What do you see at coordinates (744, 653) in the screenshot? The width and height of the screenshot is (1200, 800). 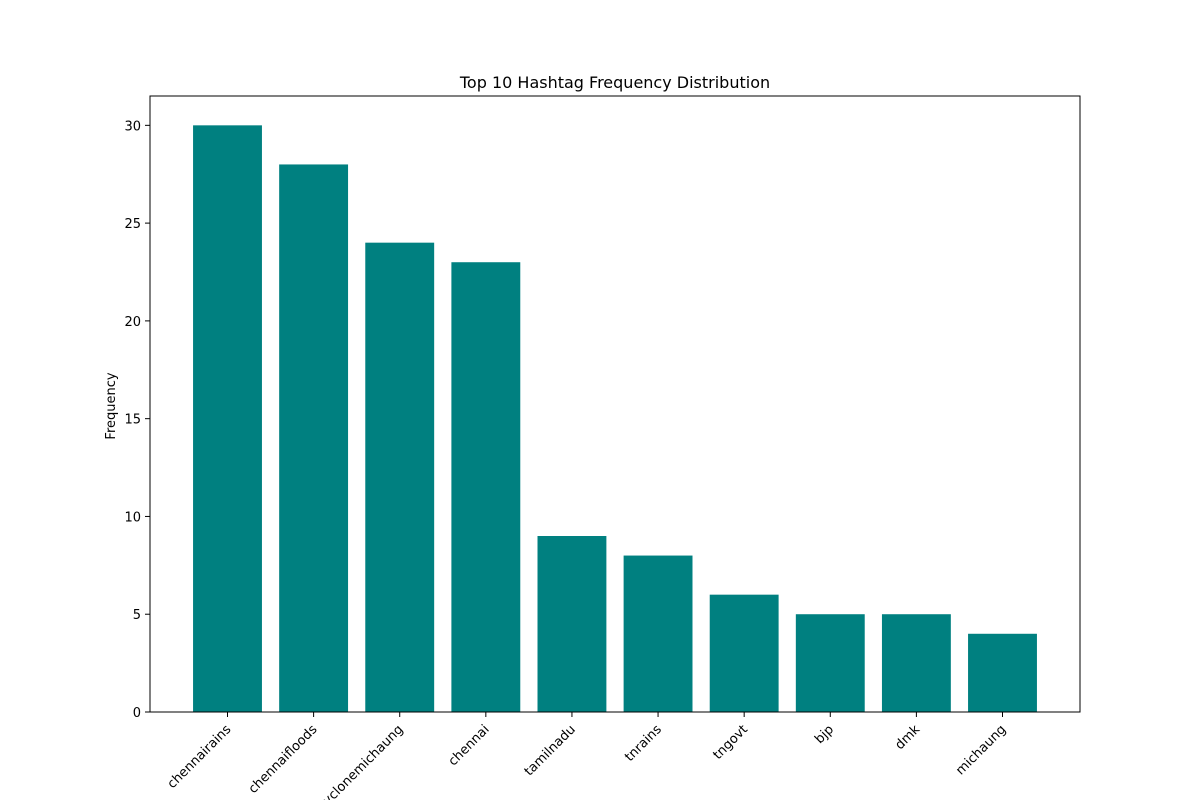 I see `bar-tngovt` at bounding box center [744, 653].